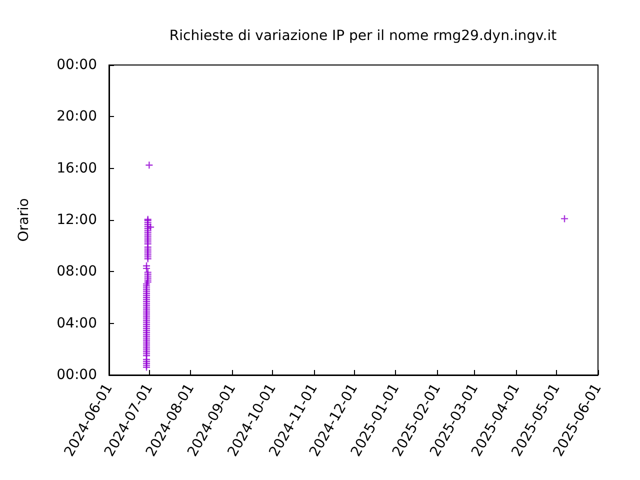 The image size is (640, 480). What do you see at coordinates (76, 116) in the screenshot?
I see `y-tick-label: 20:00` at bounding box center [76, 116].